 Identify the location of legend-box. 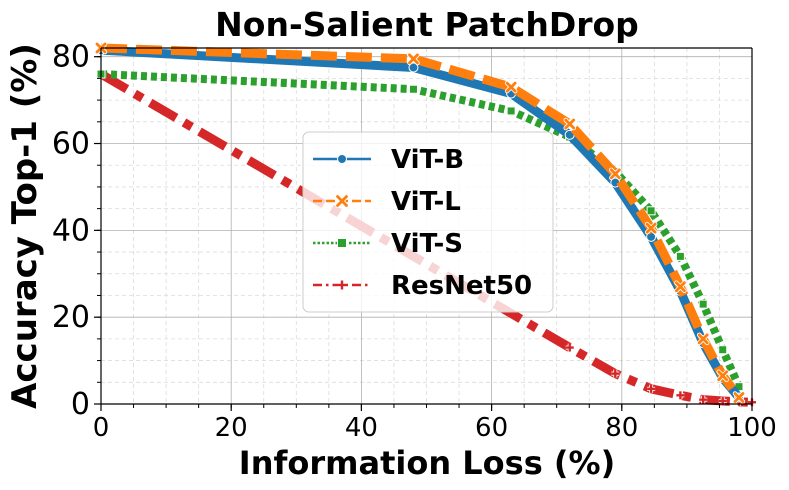
(428, 222).